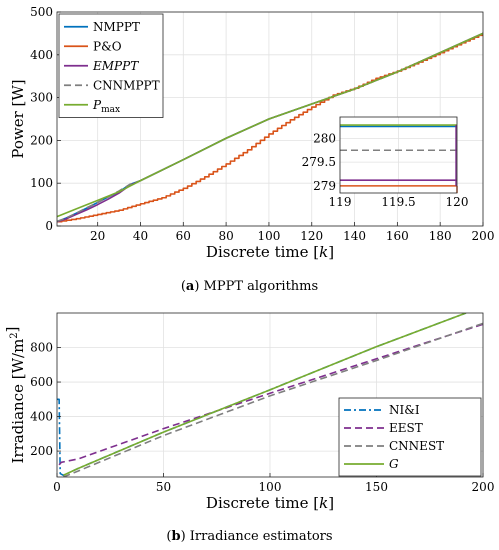  Describe the element at coordinates (41, 55) in the screenshot. I see `y-tick-label-4: 400` at that location.